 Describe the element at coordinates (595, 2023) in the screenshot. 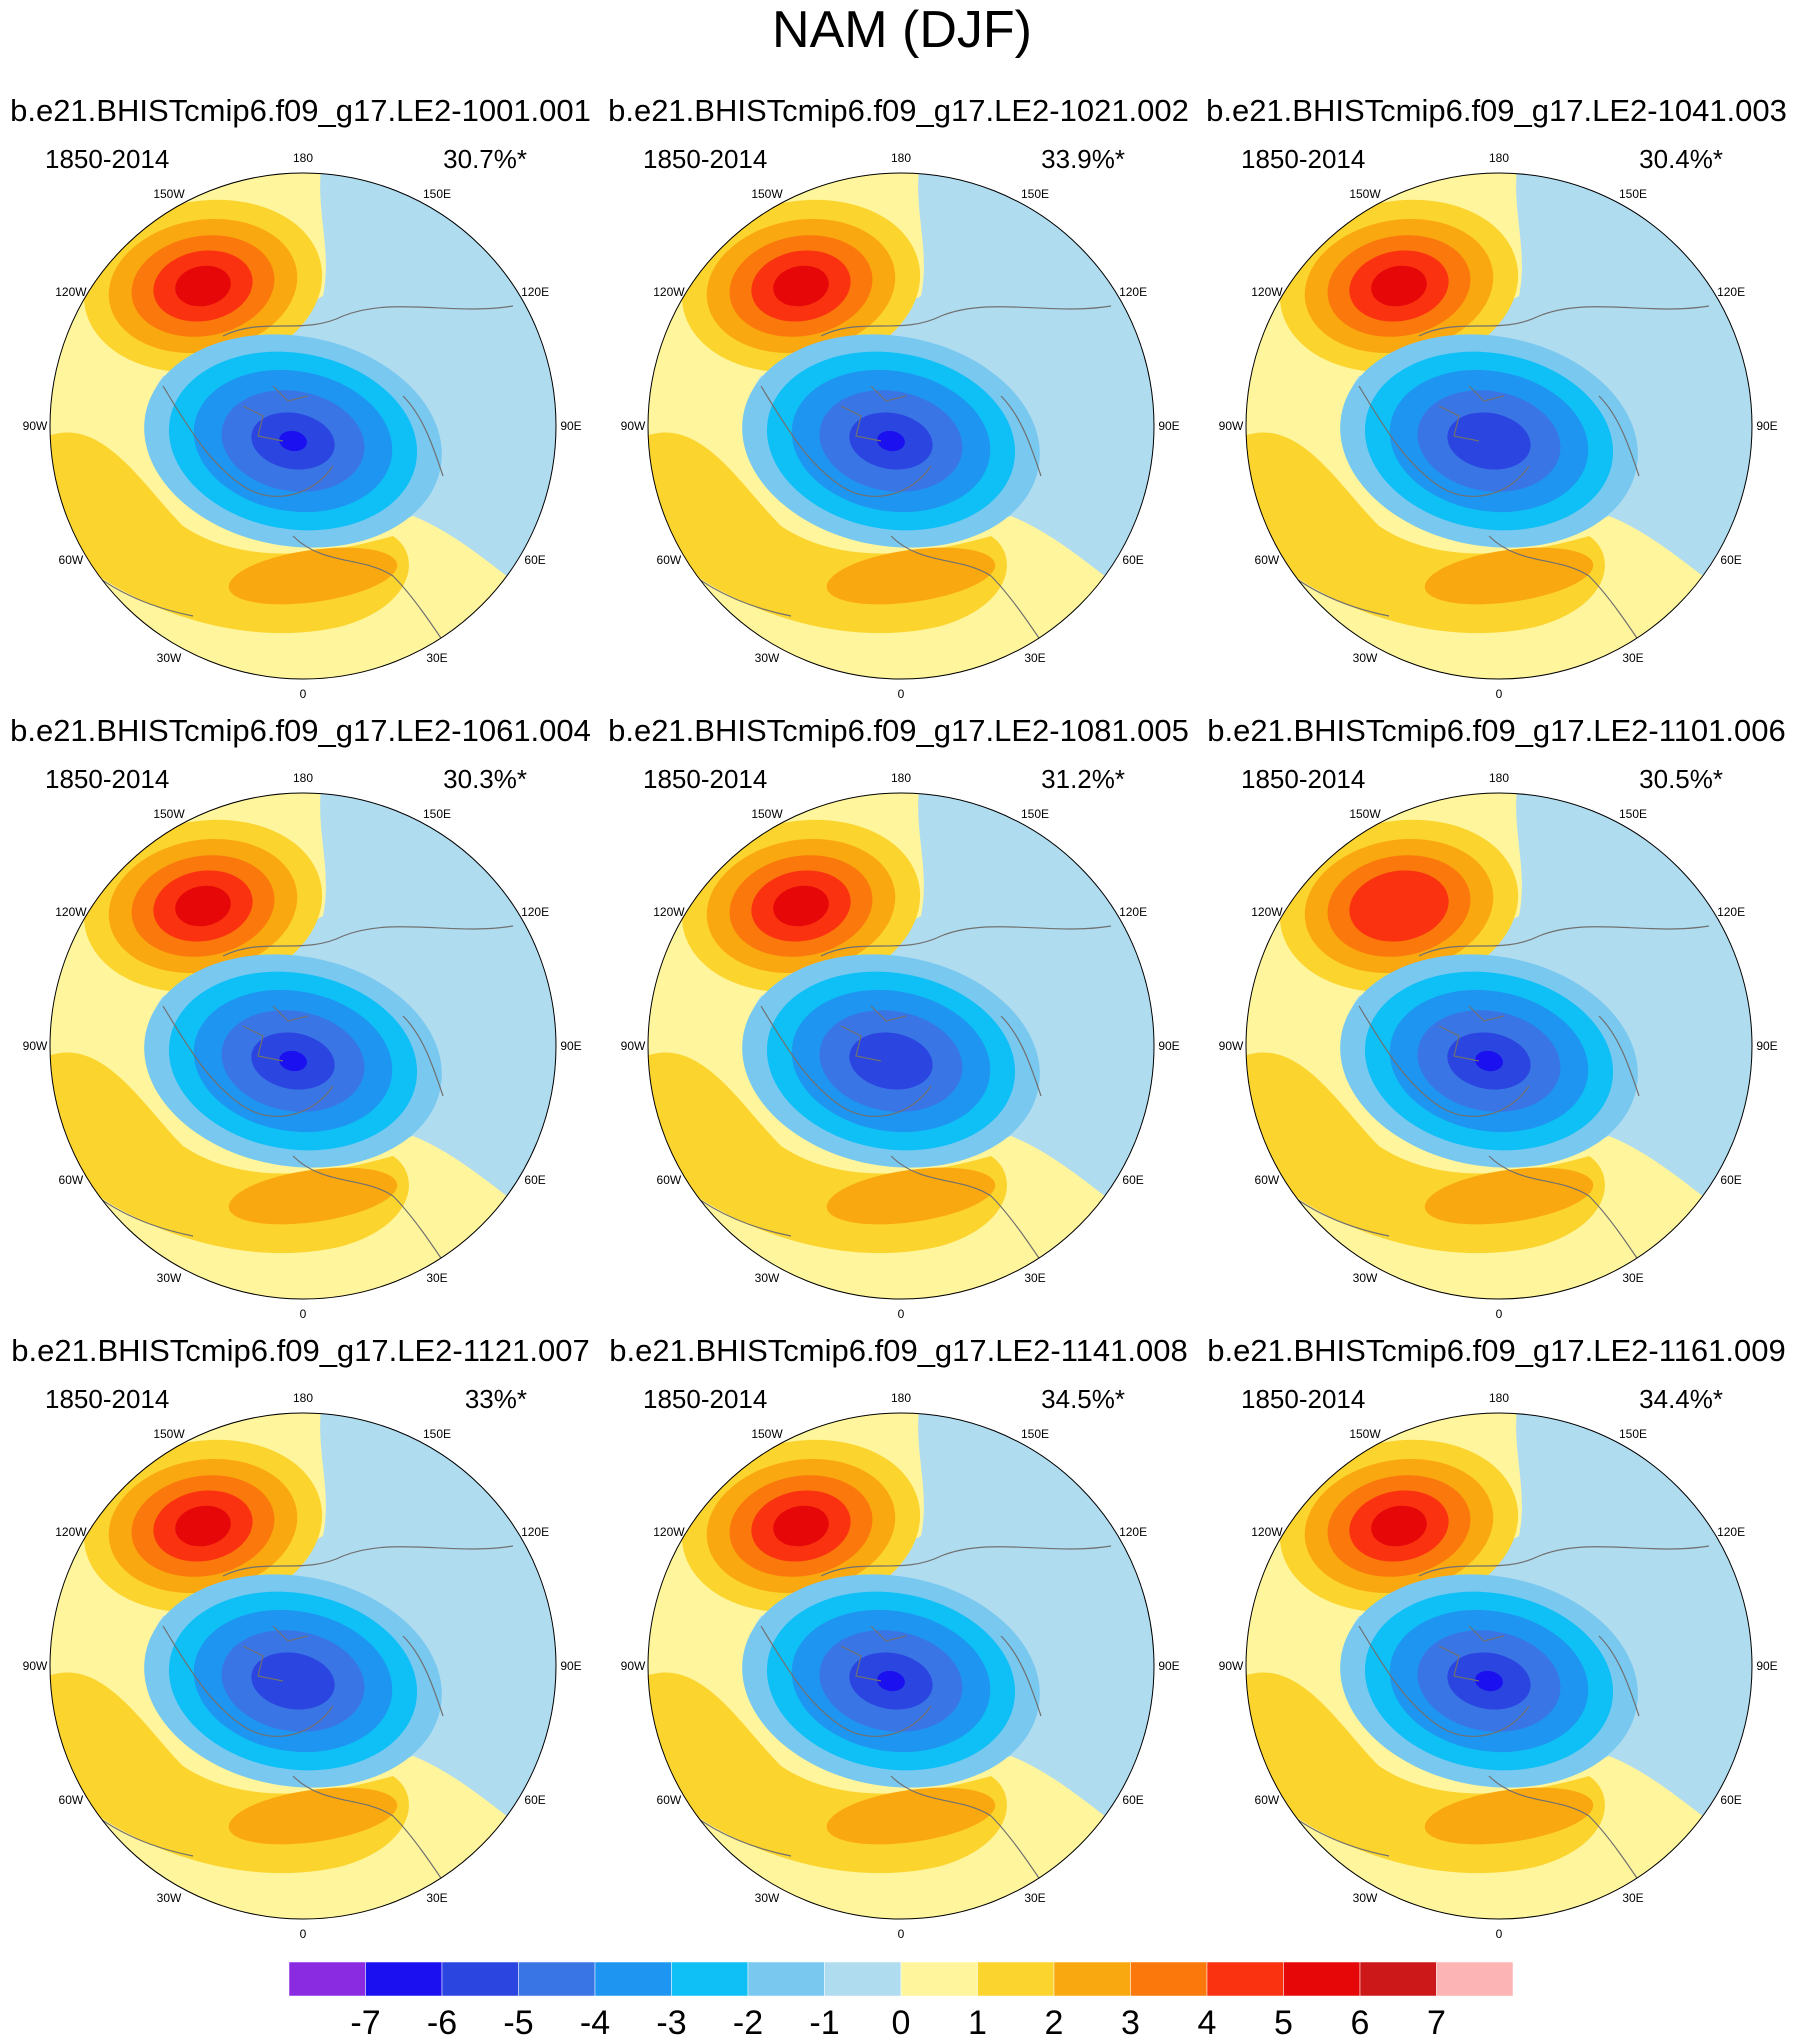

I see `colorbar-label: -4` at that location.